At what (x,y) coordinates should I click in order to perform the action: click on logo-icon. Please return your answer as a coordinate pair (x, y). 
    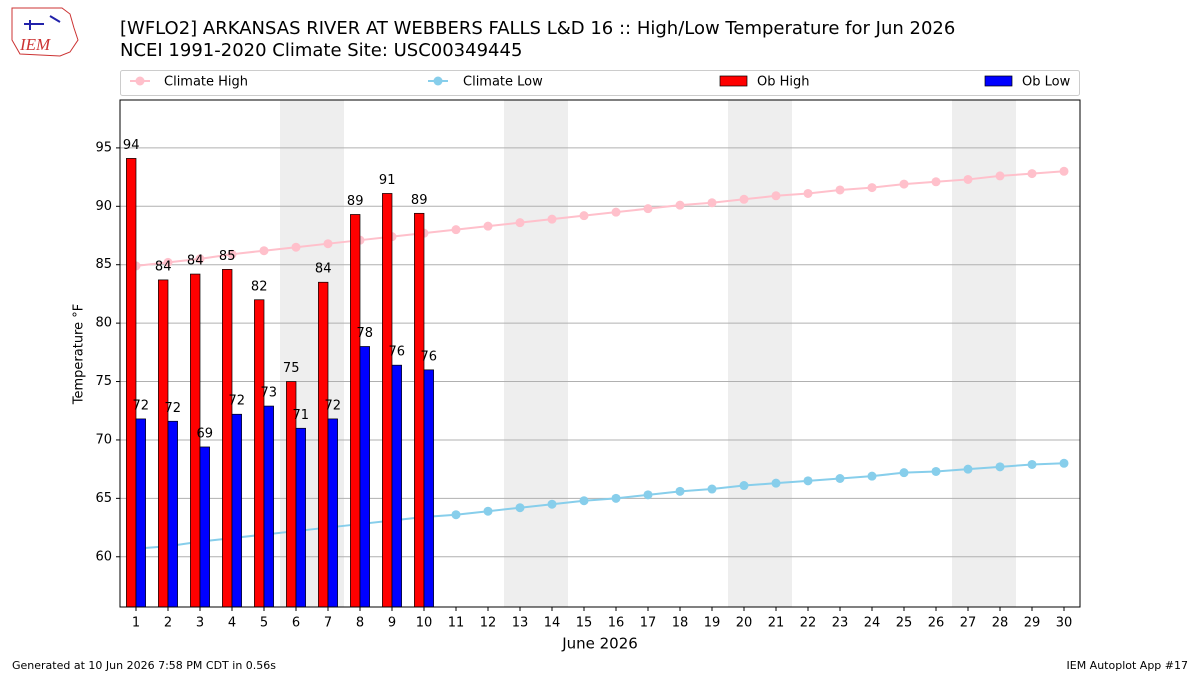
    Looking at the image, I should click on (42, 22).